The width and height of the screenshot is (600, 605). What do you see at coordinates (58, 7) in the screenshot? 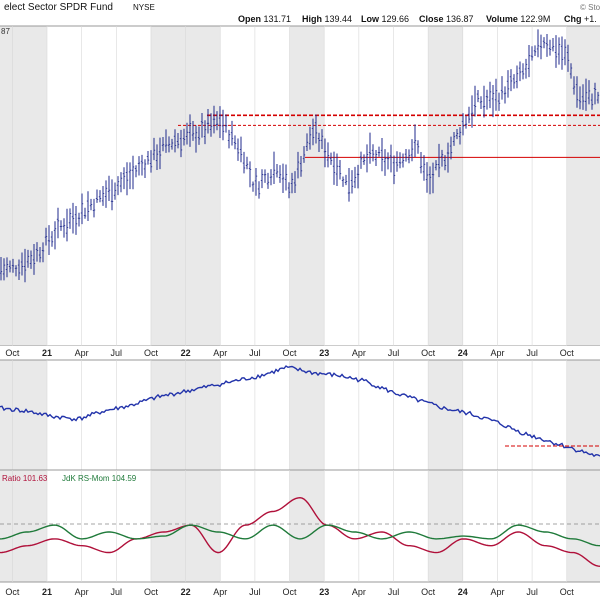
I see `fund-name: elect Sector SPDR Fund` at bounding box center [58, 7].